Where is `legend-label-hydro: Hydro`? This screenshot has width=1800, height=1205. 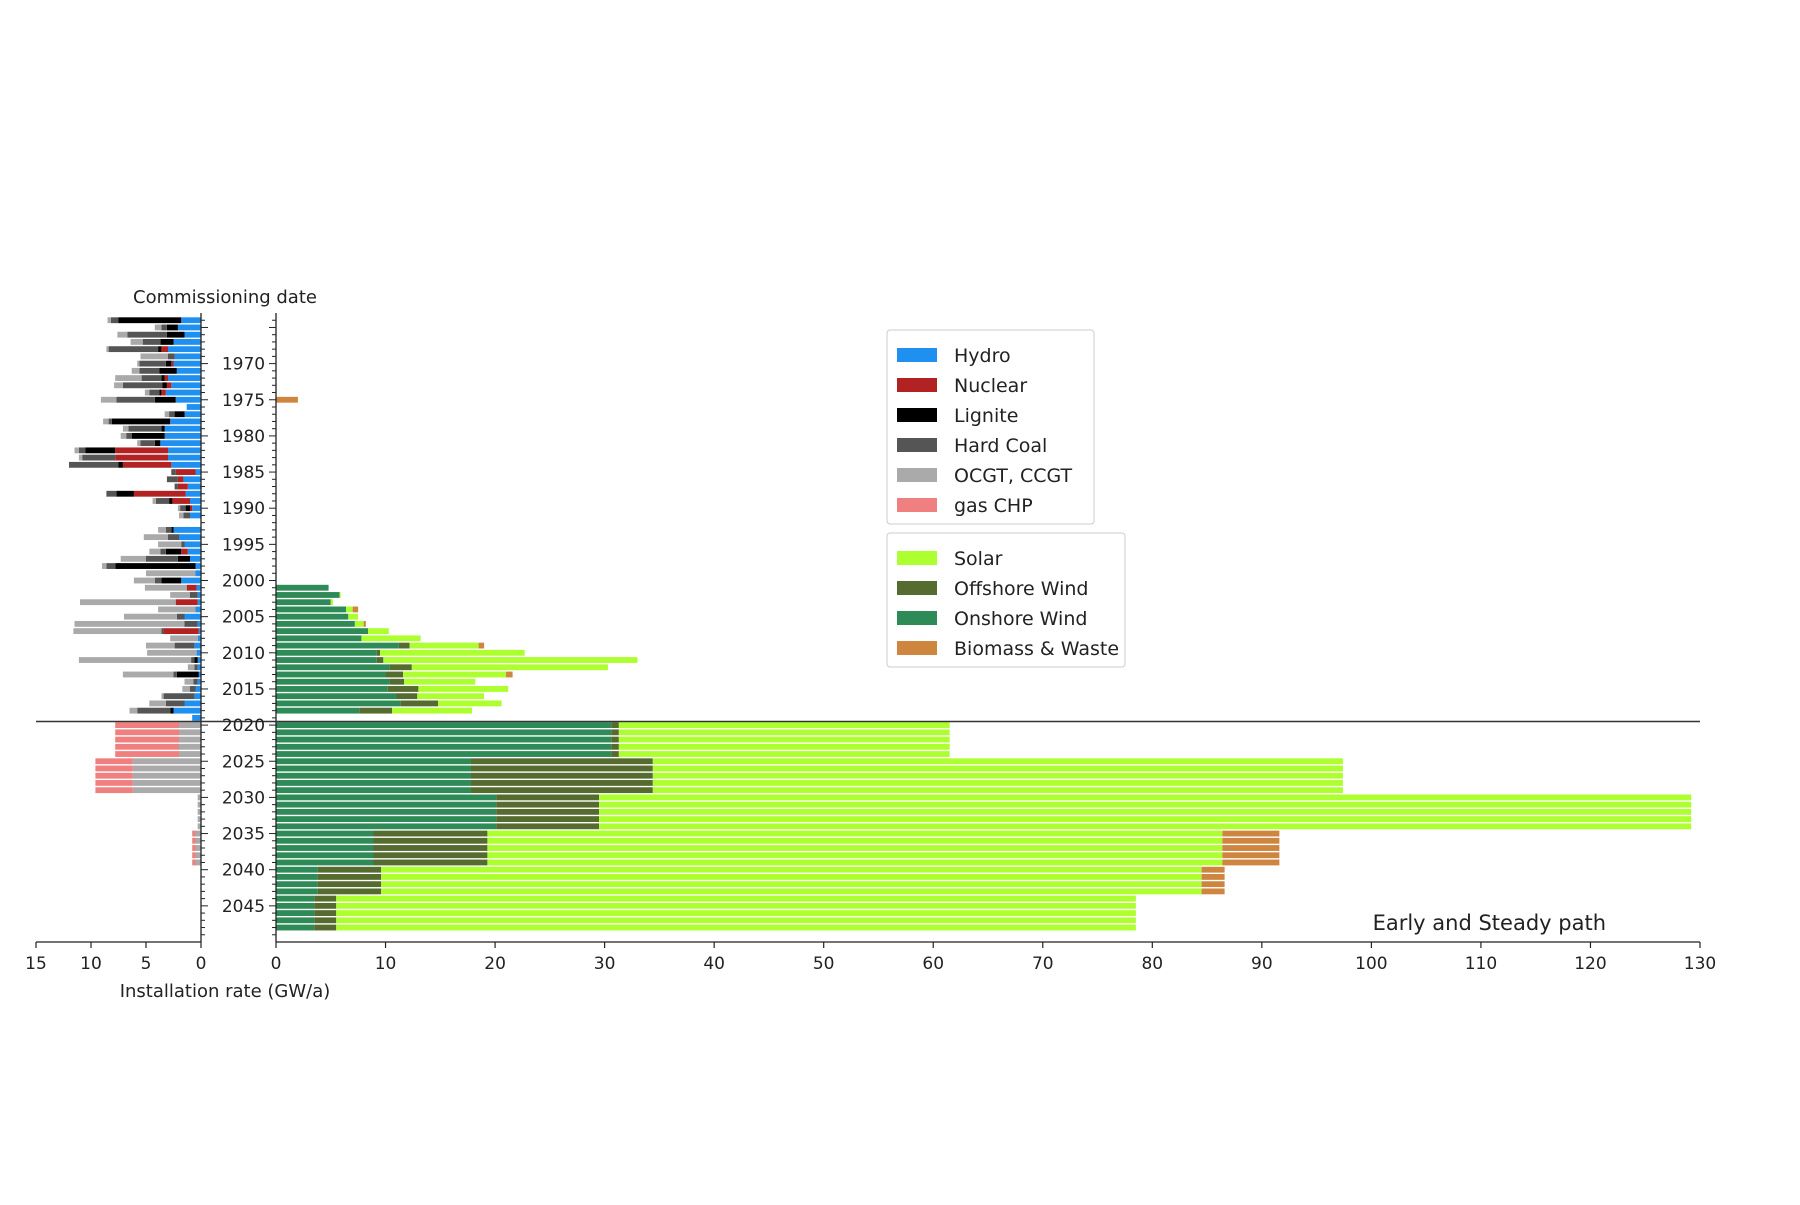
legend-label-hydro: Hydro is located at coordinates (982, 356).